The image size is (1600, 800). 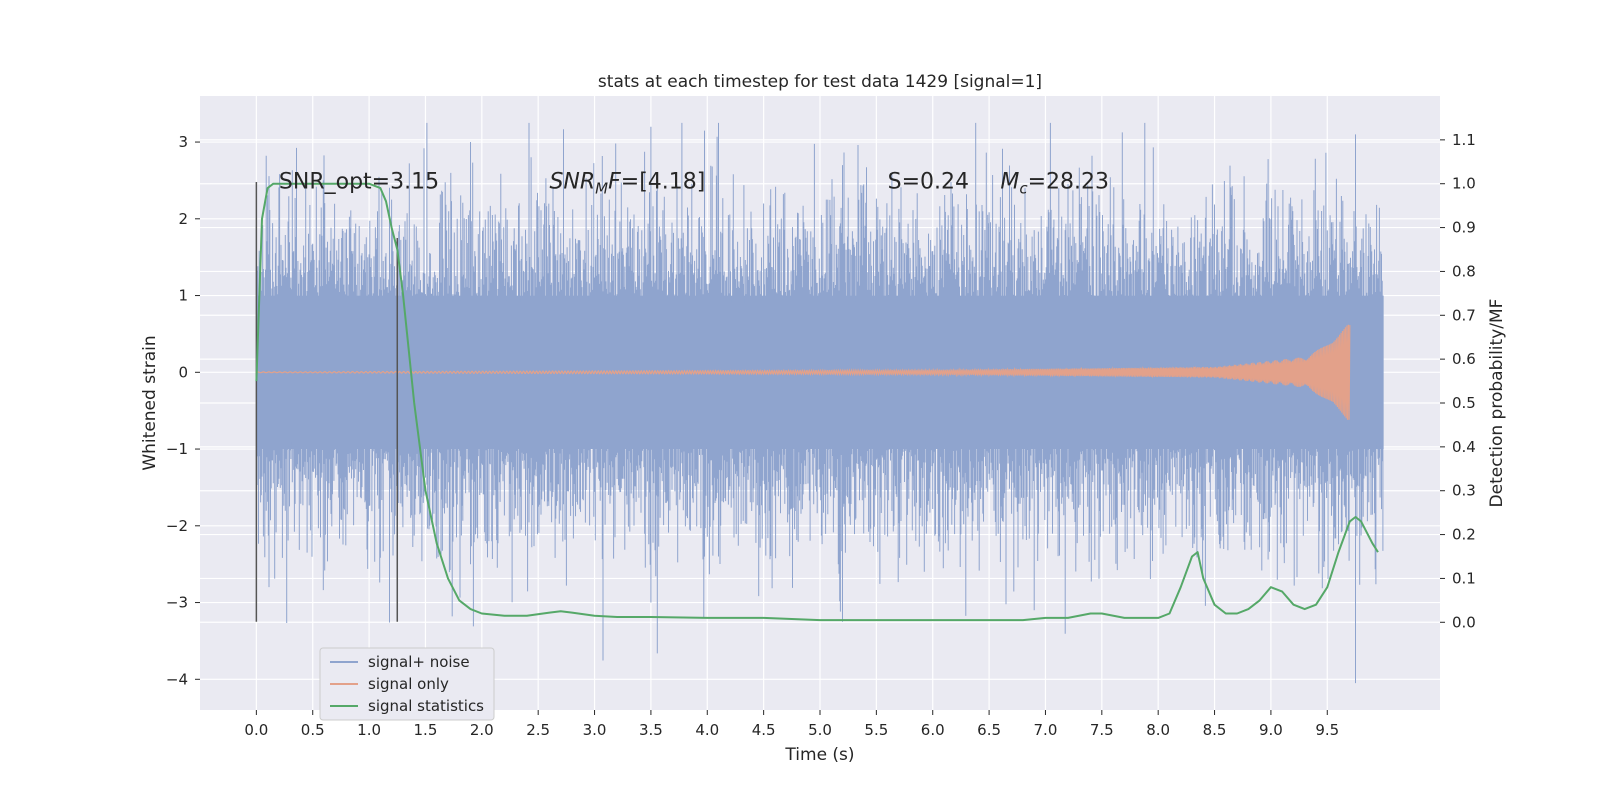 What do you see at coordinates (1464, 271) in the screenshot?
I see `y-right-tick-label: 0.8` at bounding box center [1464, 271].